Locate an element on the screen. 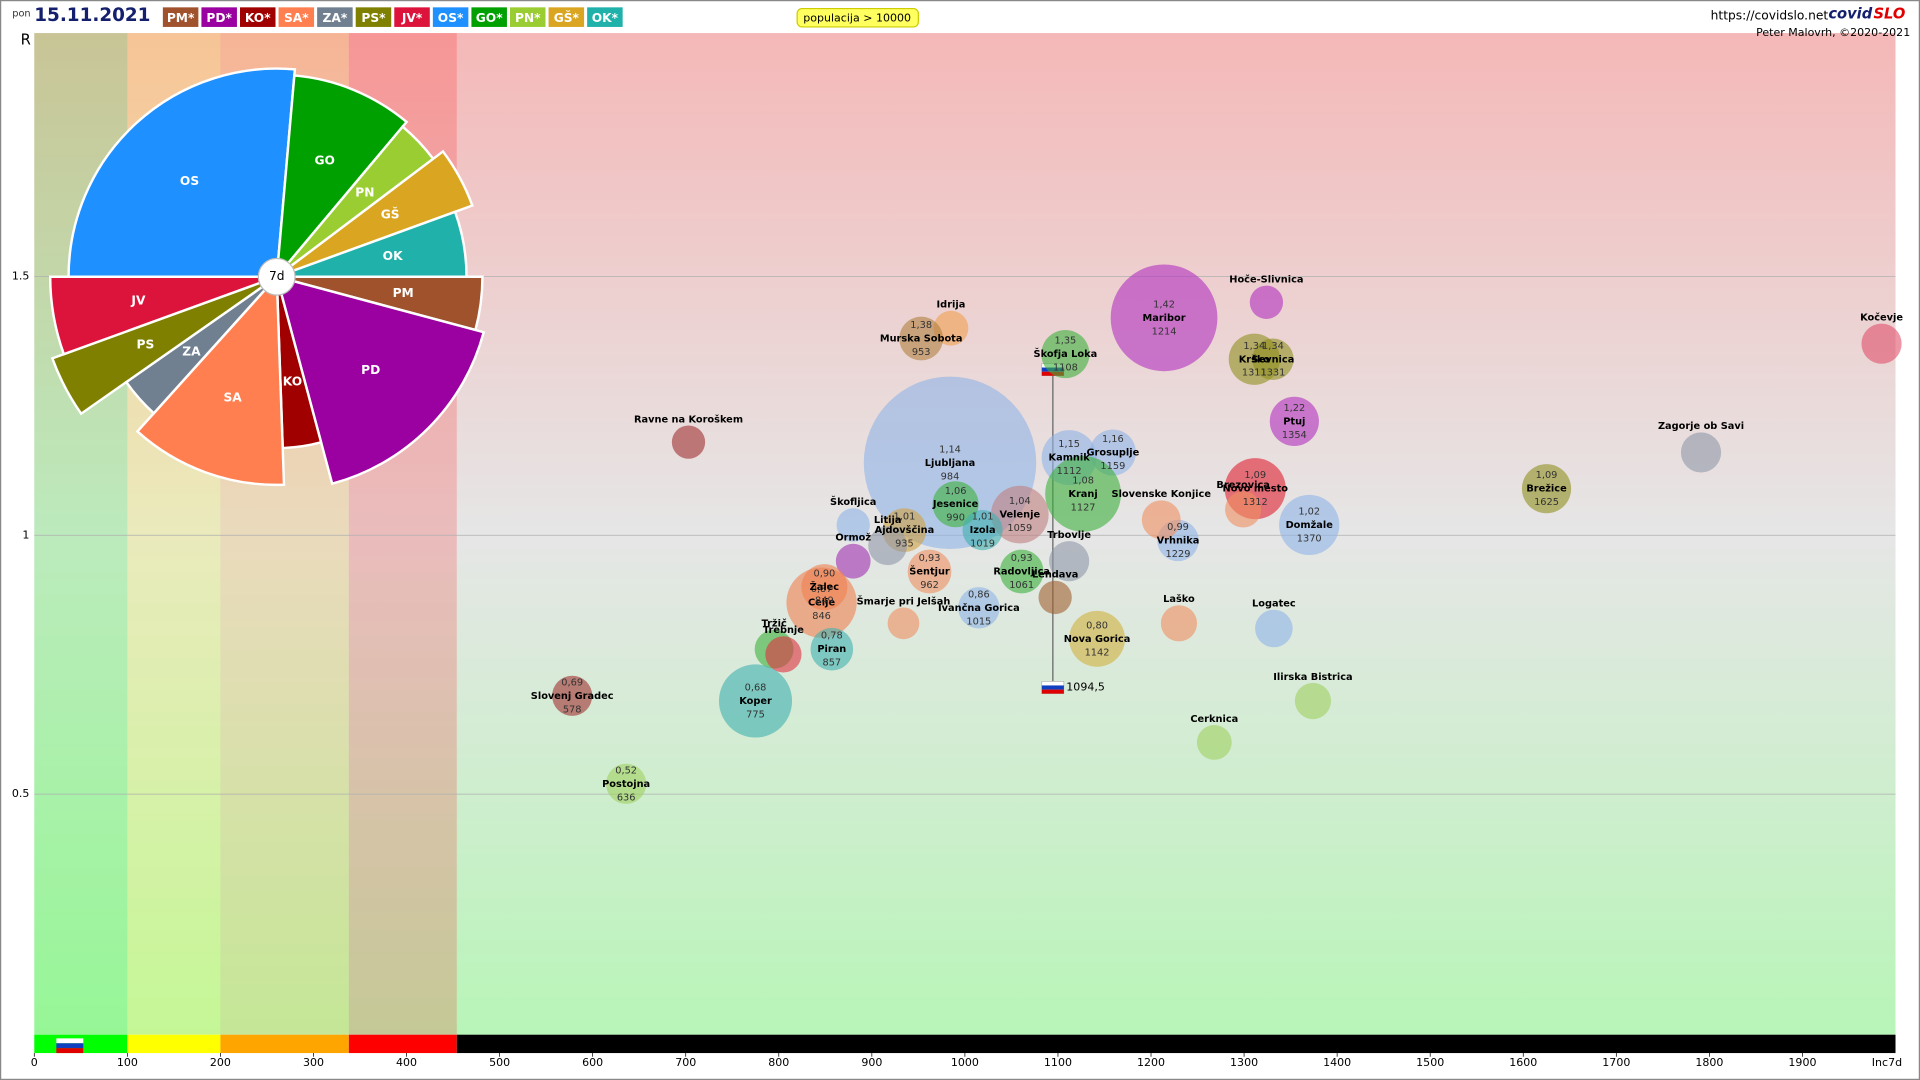 This screenshot has width=1920, height=1080. bubble-x-label: 962 is located at coordinates (929, 585).